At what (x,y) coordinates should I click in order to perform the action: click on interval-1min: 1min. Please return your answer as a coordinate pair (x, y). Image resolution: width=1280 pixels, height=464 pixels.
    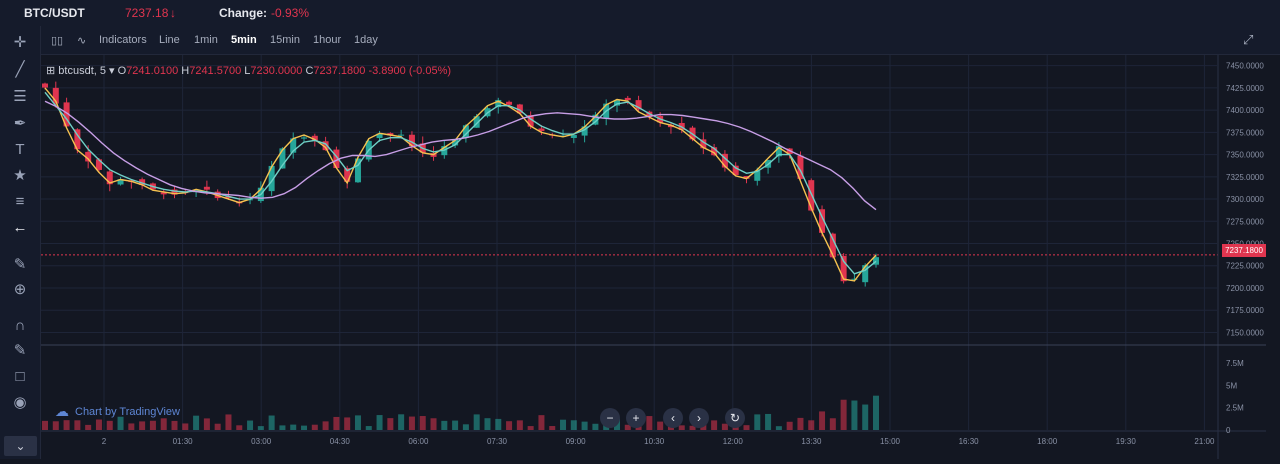
    Looking at the image, I should click on (206, 40).